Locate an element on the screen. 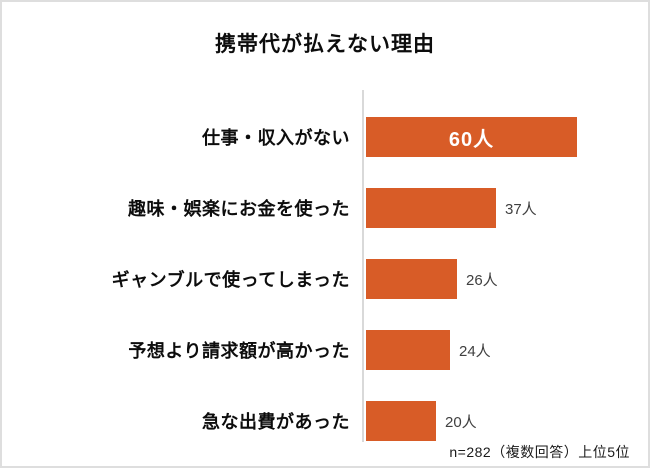 This screenshot has height=468, width=650. category-label: 趣味・娯楽にお金を使った is located at coordinates (239, 209).